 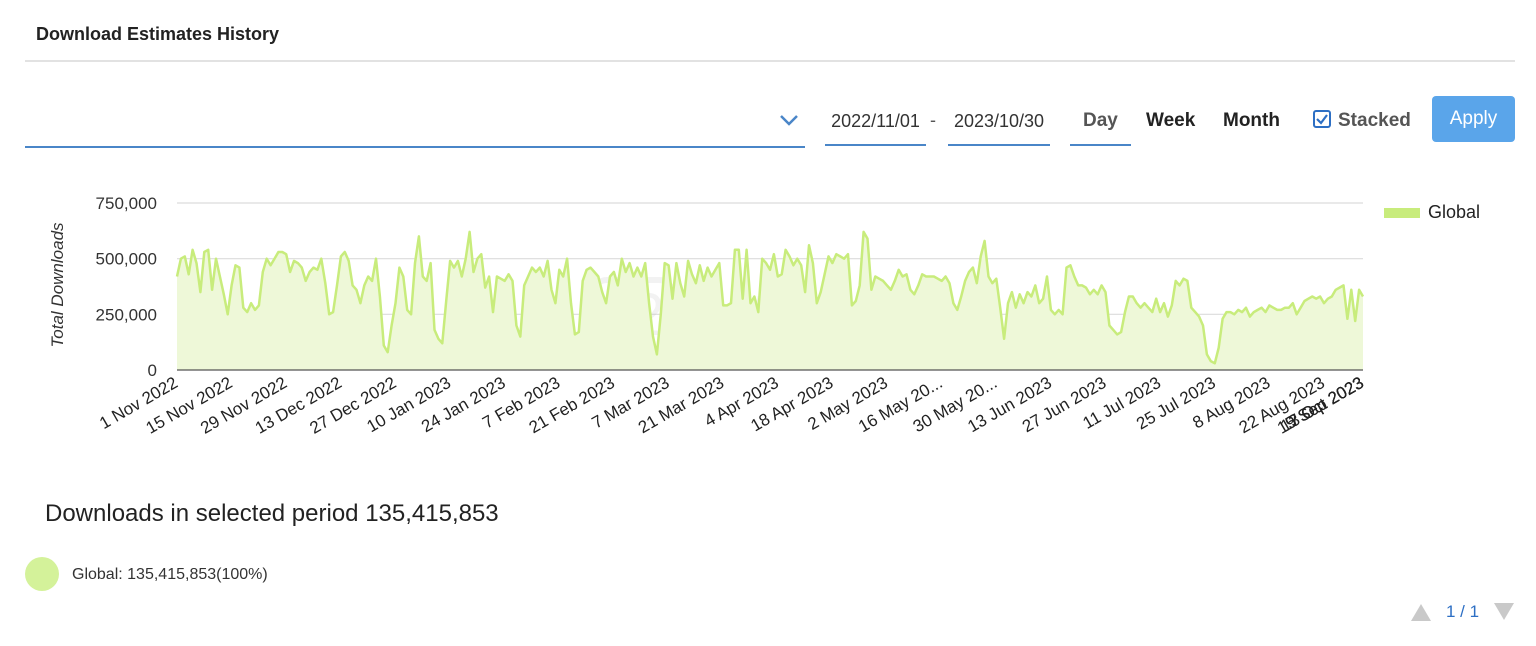 What do you see at coordinates (126, 203) in the screenshot?
I see `y-tick-label: 750,000` at bounding box center [126, 203].